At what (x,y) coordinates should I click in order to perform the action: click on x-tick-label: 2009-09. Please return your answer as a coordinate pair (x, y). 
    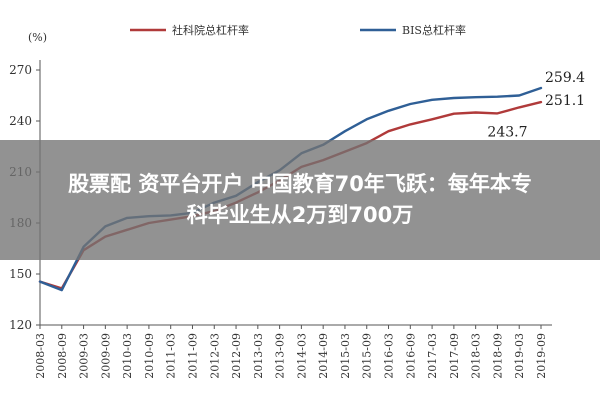
    Looking at the image, I should click on (105, 356).